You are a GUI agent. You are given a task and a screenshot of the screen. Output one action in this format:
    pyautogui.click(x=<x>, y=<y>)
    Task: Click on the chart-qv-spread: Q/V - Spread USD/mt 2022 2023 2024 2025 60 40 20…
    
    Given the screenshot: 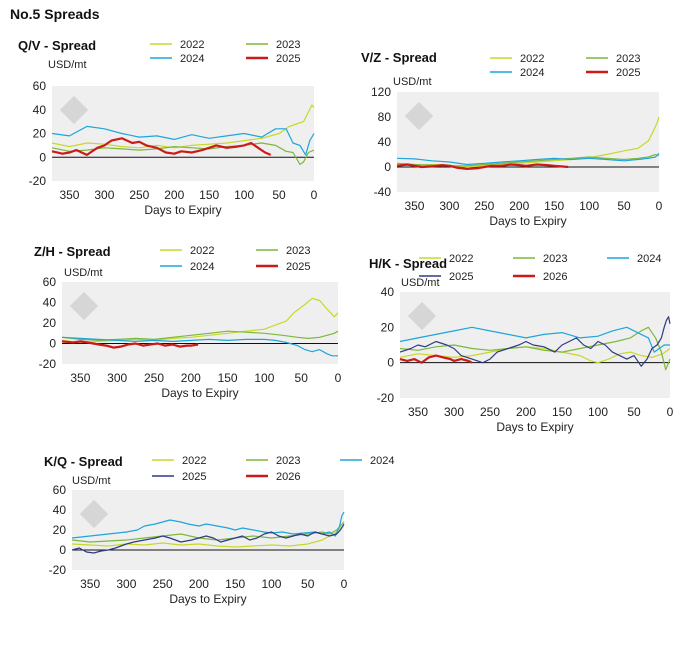 What is the action you would take?
    pyautogui.click(x=170, y=129)
    